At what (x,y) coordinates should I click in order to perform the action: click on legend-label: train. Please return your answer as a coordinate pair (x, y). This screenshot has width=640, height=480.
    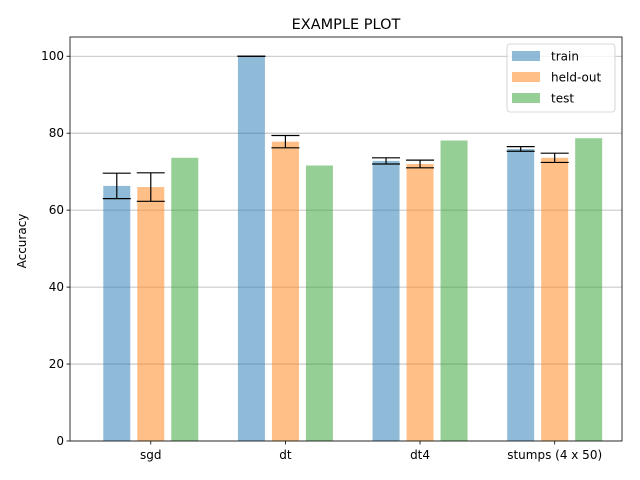
    Looking at the image, I should click on (565, 57).